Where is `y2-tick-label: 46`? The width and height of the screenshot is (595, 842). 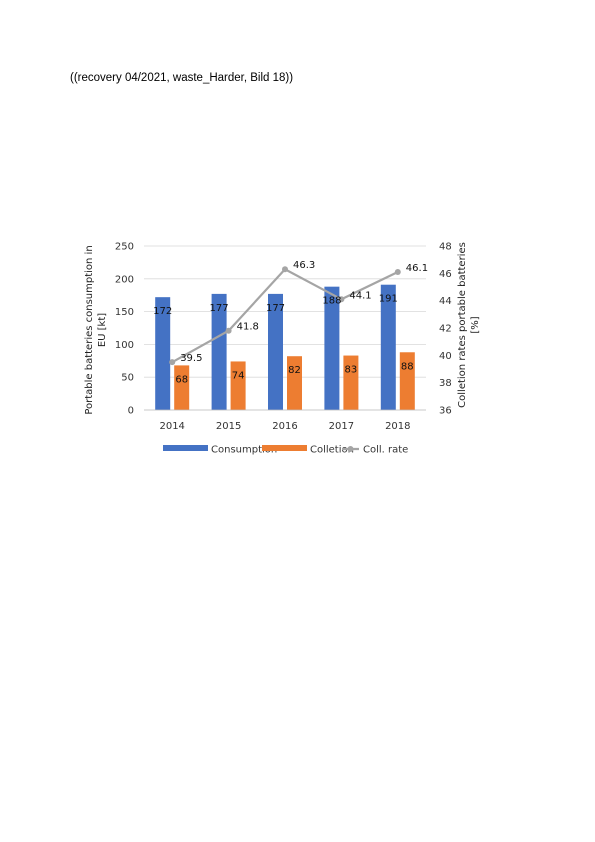 y2-tick-label: 46 is located at coordinates (445, 274).